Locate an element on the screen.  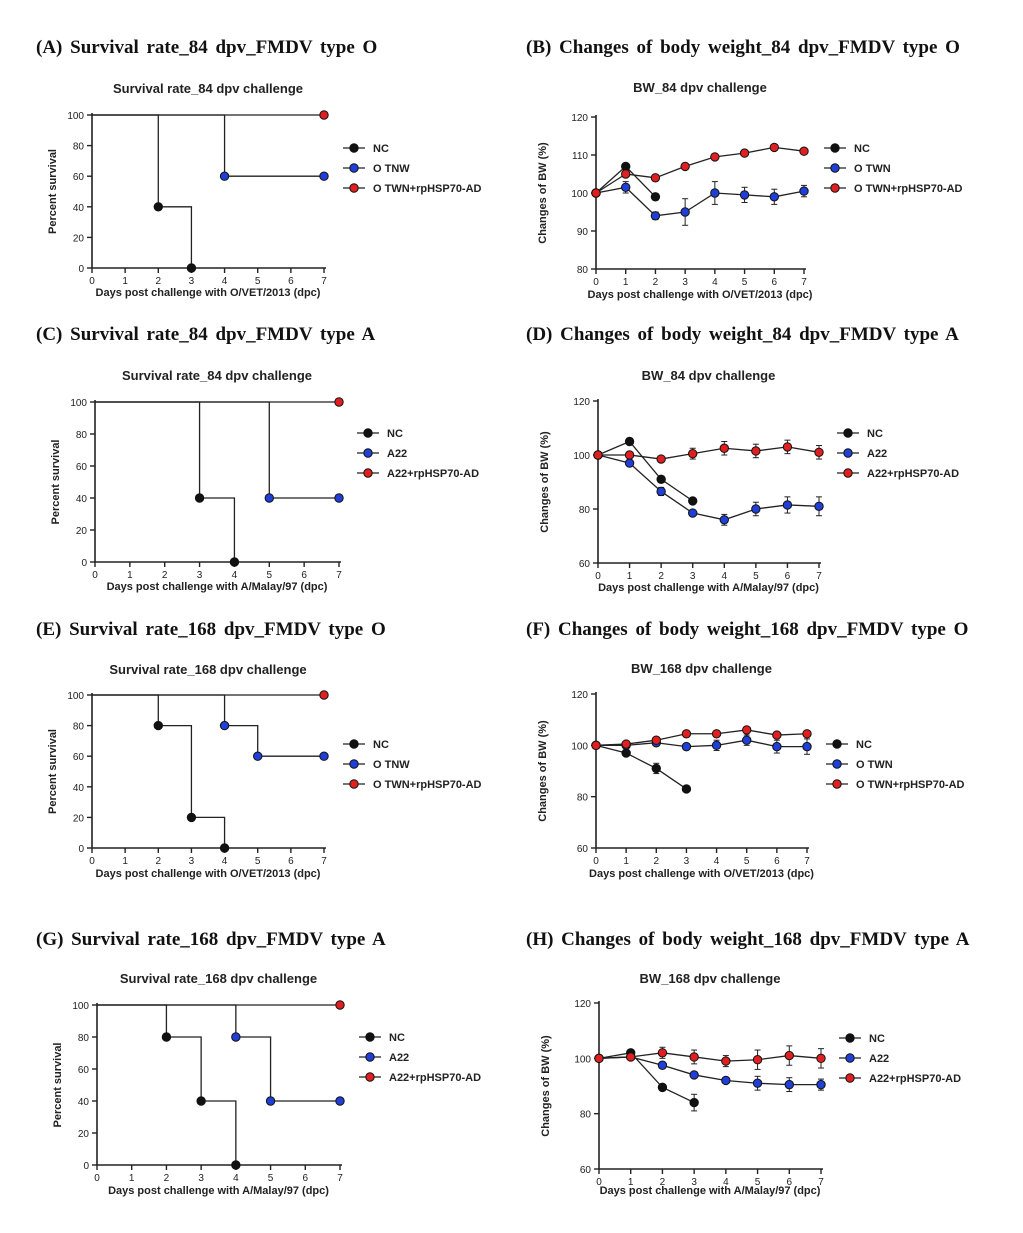
legend-label-vaccine-hsp: A22+rpHSP70-AD is located at coordinates (913, 474).